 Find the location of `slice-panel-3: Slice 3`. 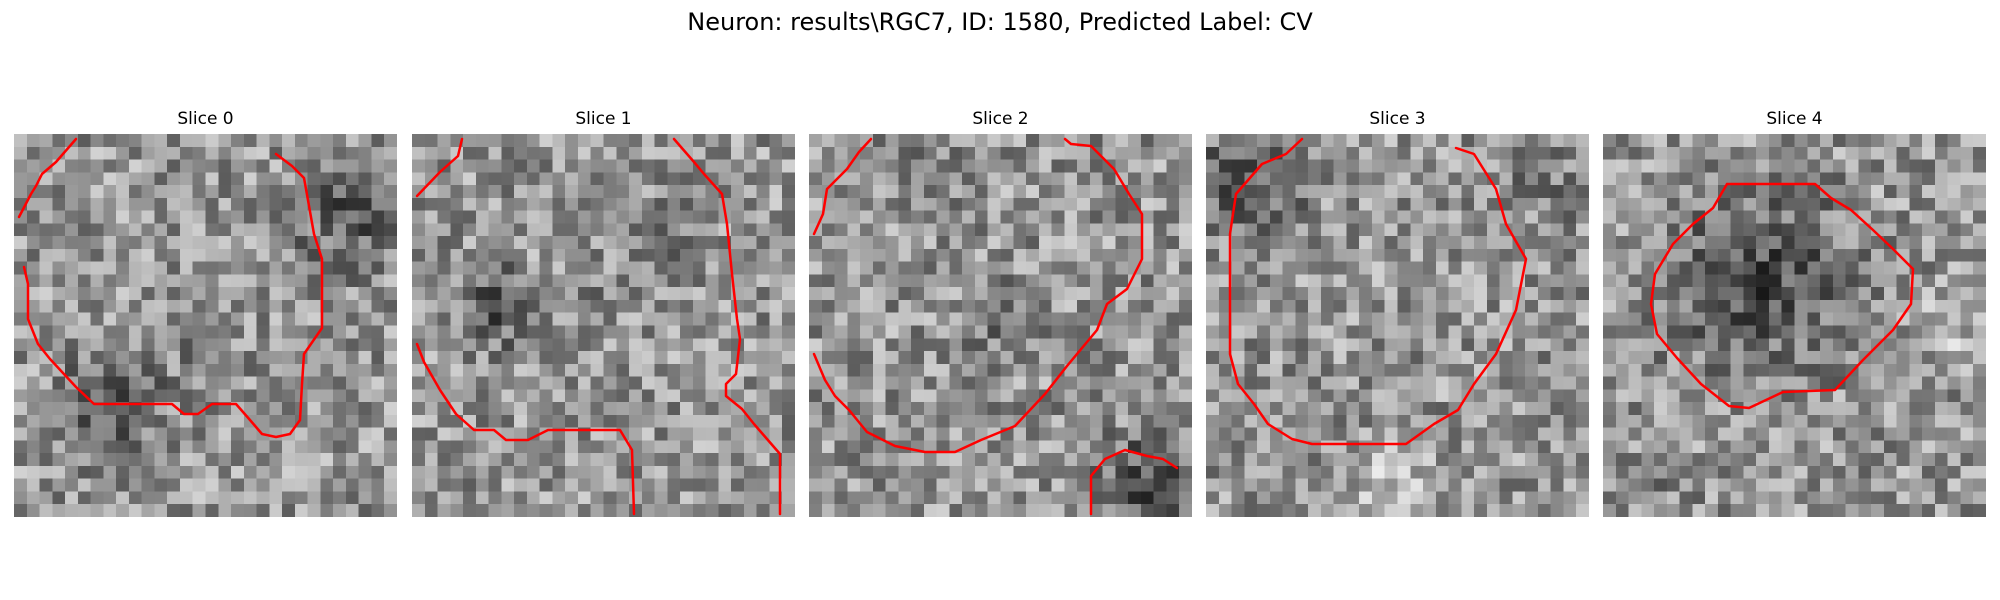

slice-panel-3: Slice 3 is located at coordinates (1397, 310).